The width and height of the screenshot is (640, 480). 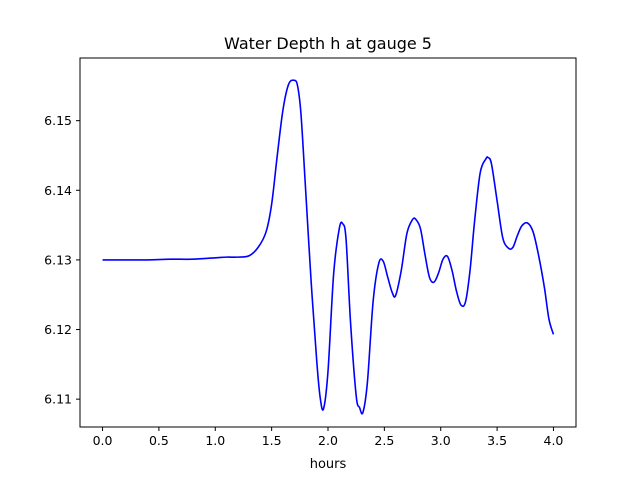 What do you see at coordinates (328, 464) in the screenshot?
I see `x-axis-label: hours` at bounding box center [328, 464].